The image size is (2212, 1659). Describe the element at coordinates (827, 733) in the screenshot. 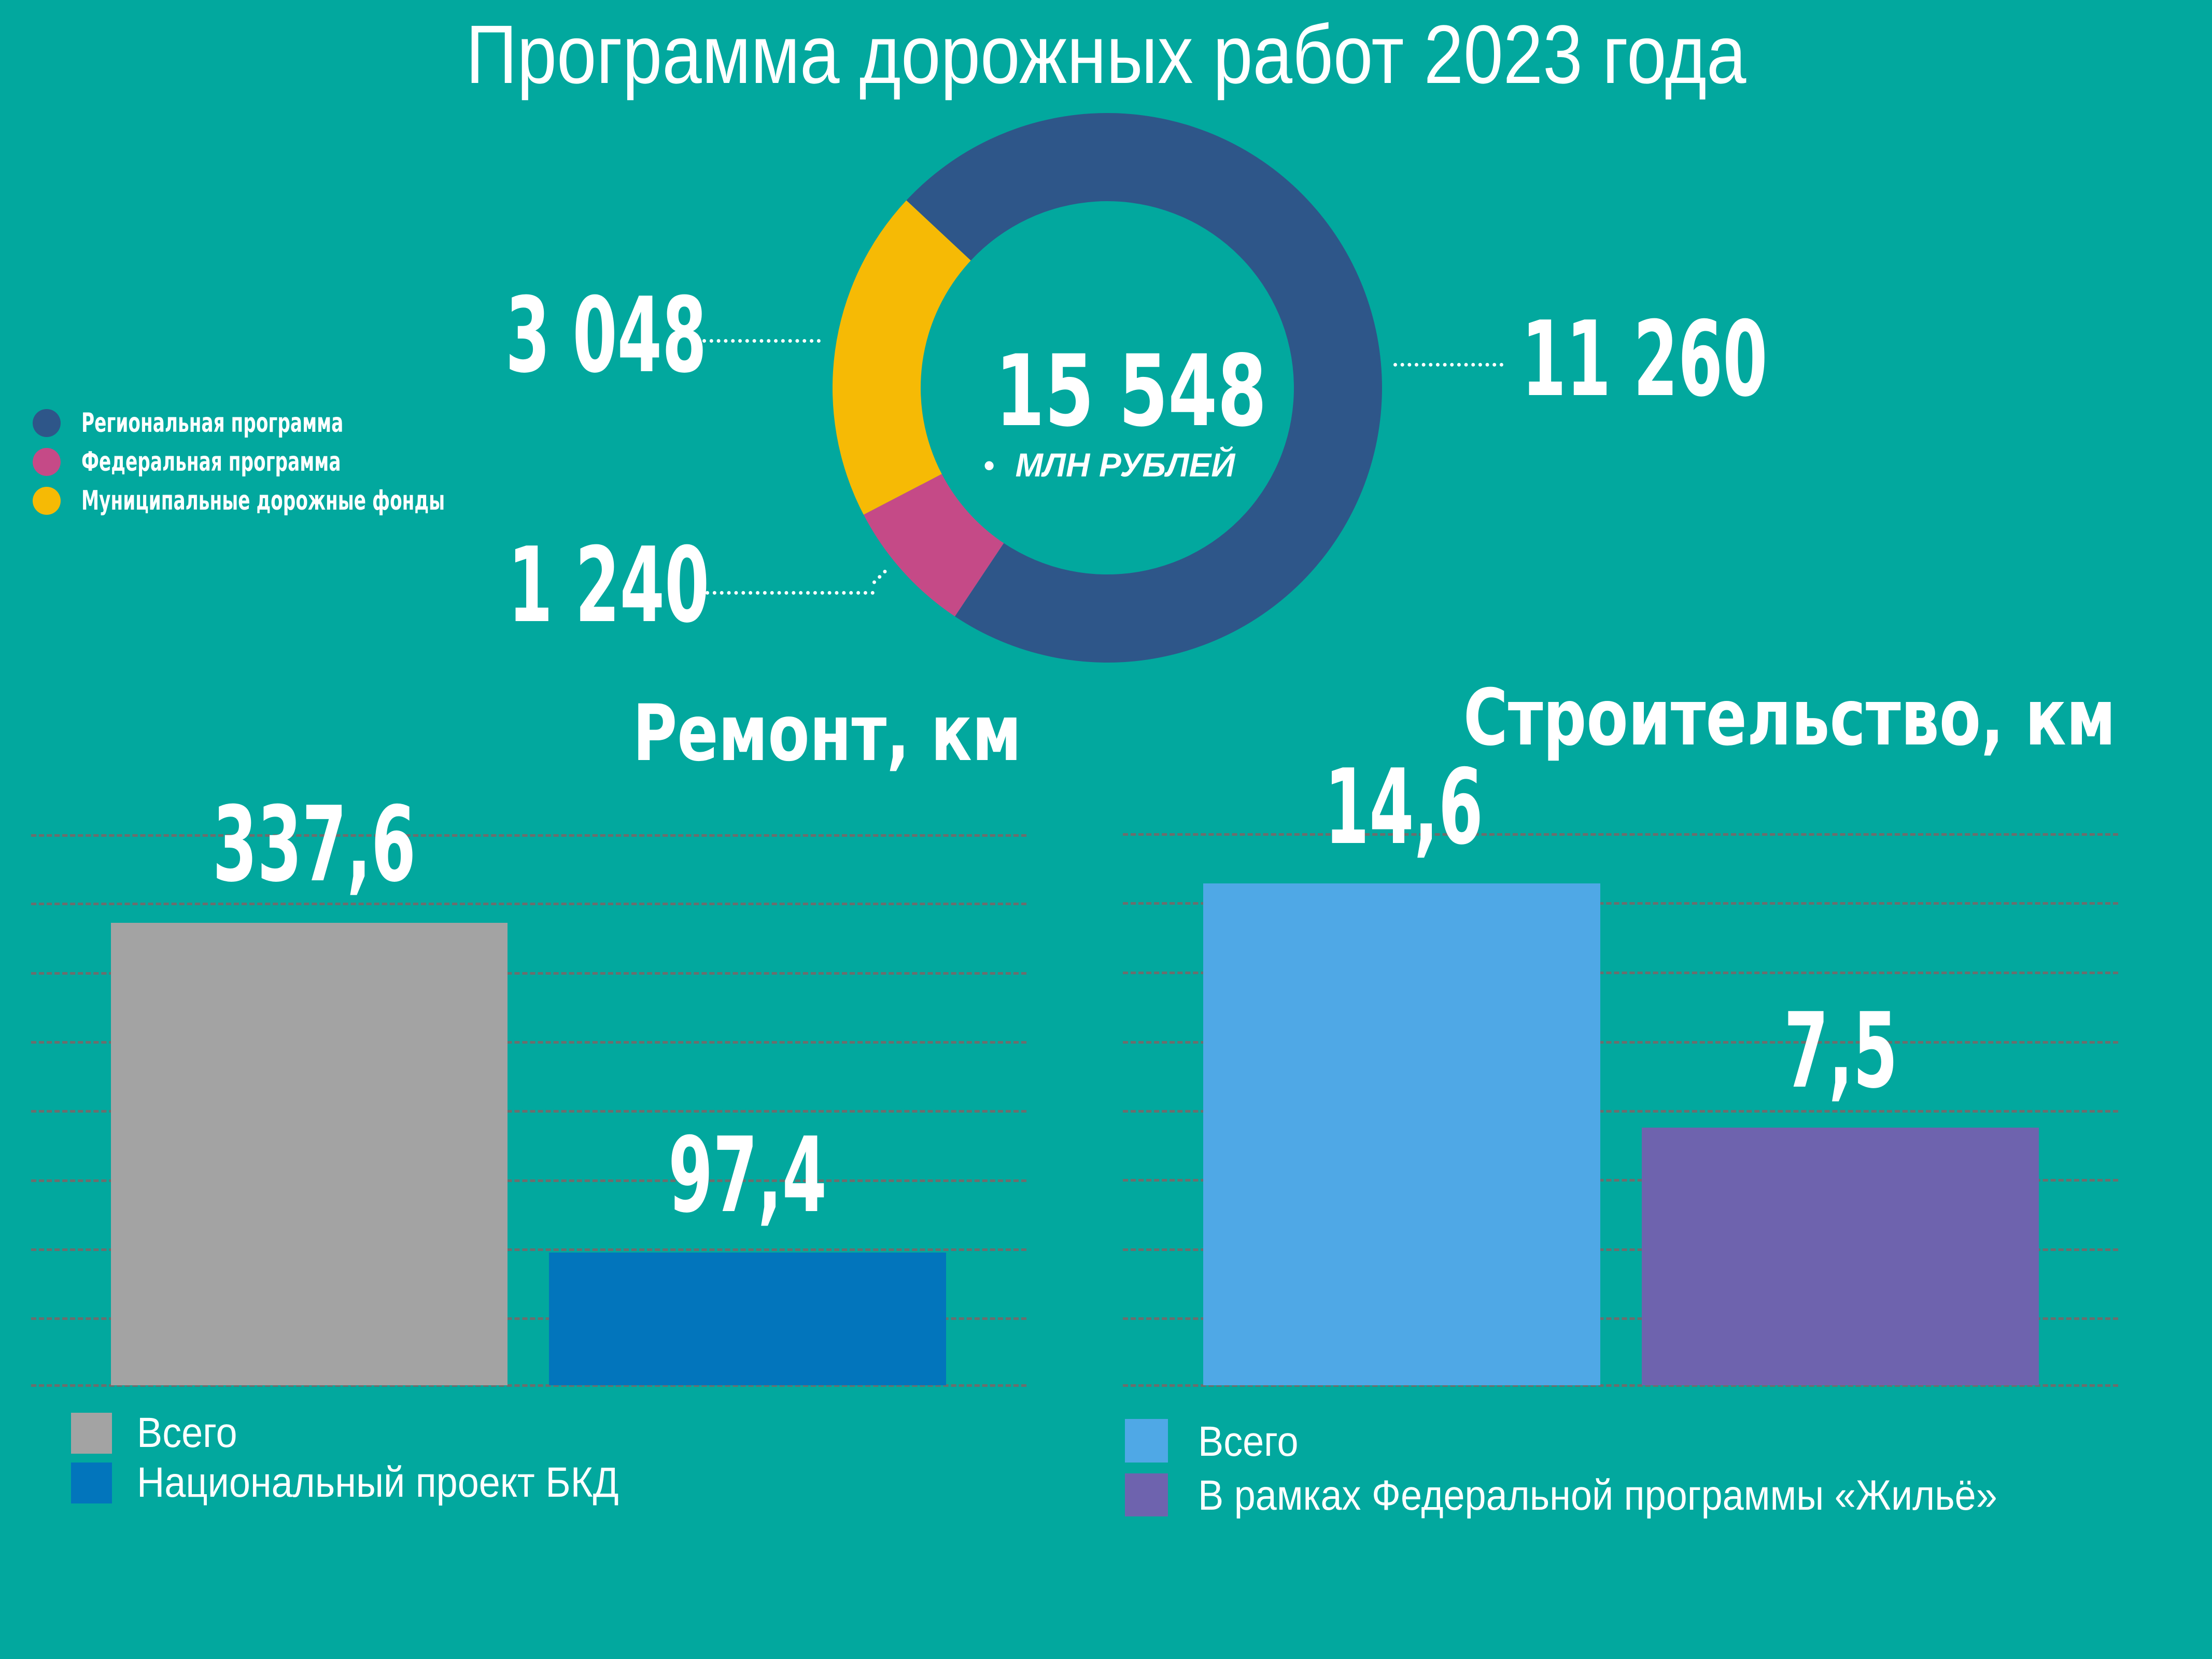

I see `repair-chart-title: Ремонт, км` at that location.